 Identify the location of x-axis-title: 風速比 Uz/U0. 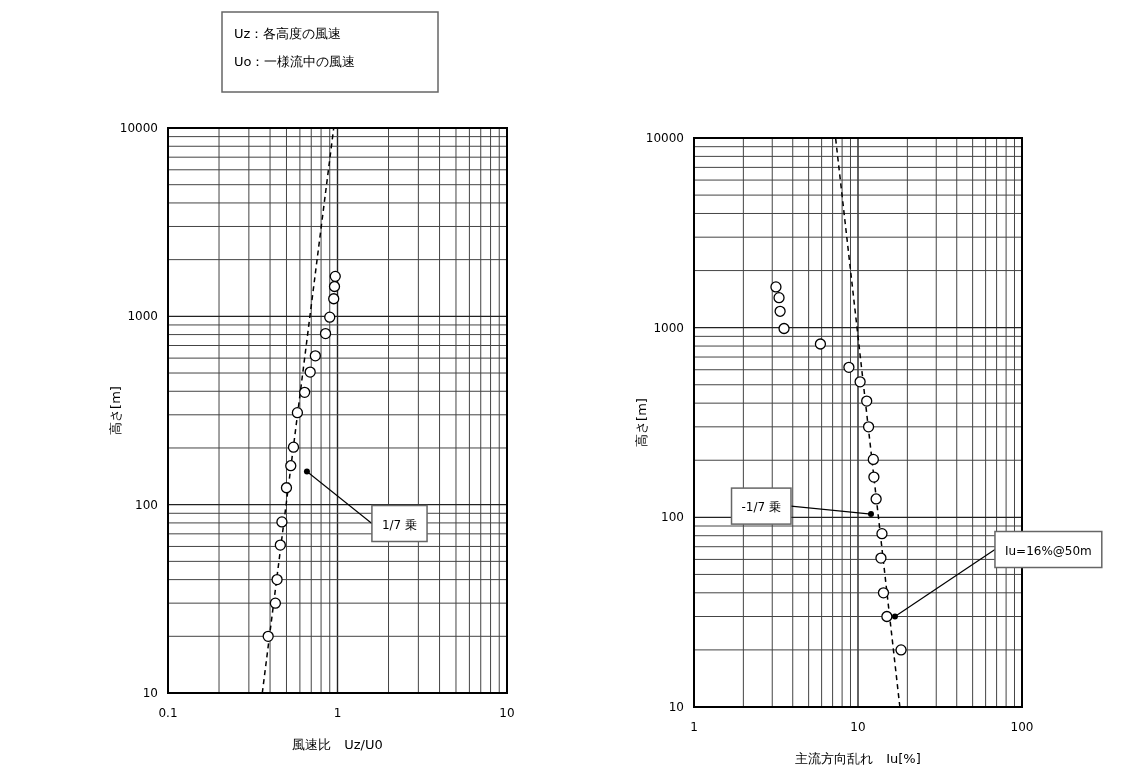
(337, 744).